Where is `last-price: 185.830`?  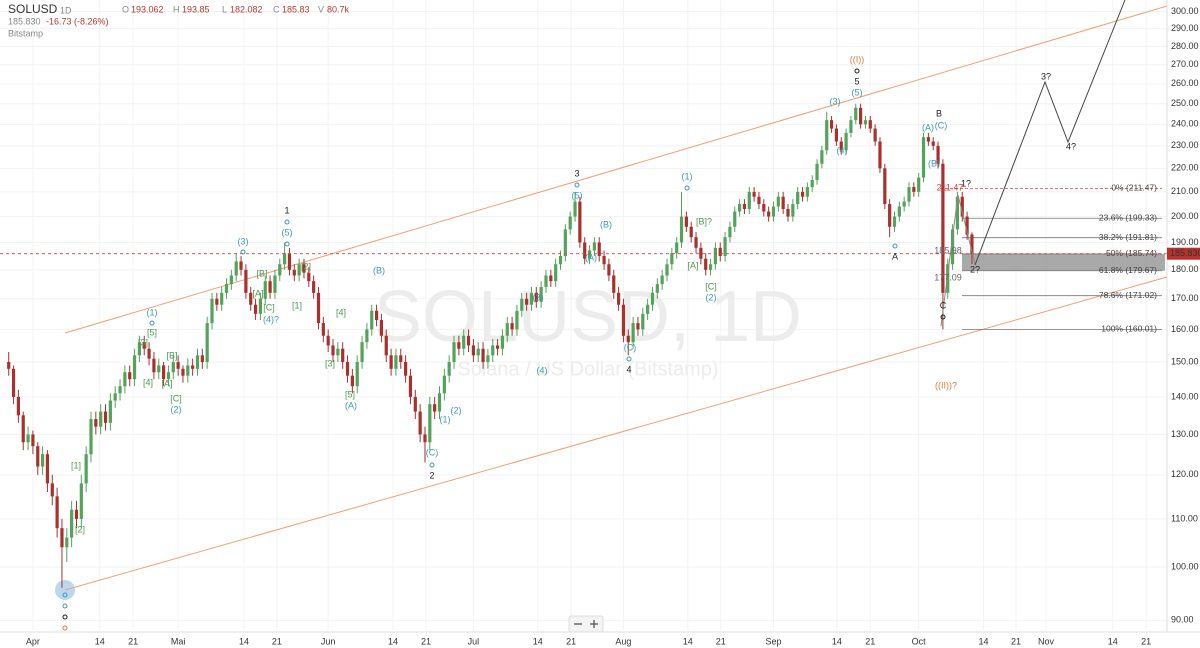
last-price: 185.830 is located at coordinates (24, 21).